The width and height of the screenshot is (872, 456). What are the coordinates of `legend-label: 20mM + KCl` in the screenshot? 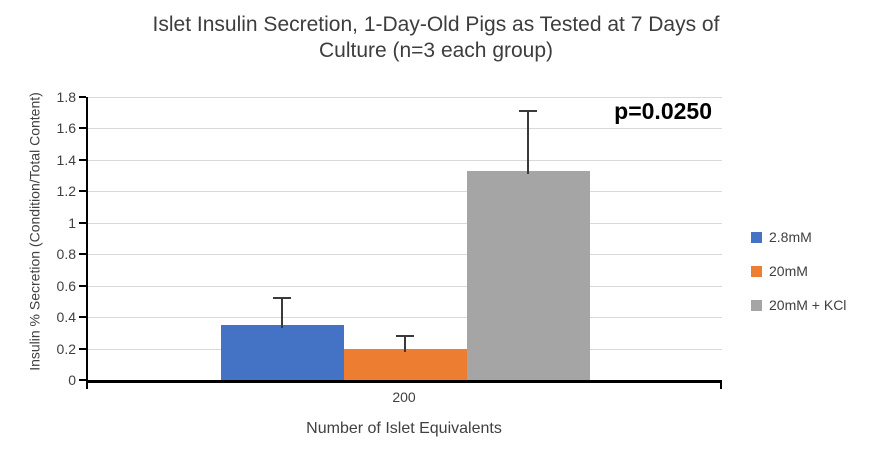 It's located at (808, 305).